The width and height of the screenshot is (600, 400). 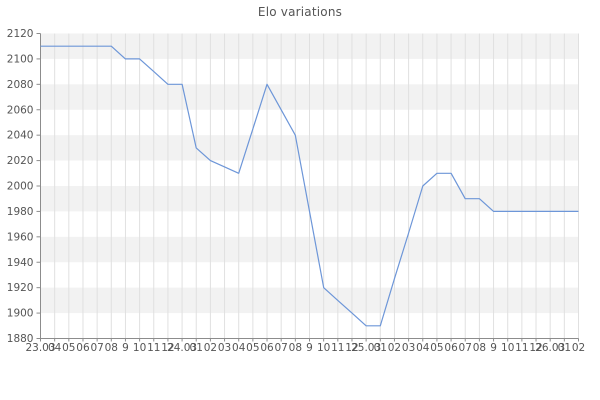 I want to click on y-tick-label: 2080, so click(x=20, y=85).